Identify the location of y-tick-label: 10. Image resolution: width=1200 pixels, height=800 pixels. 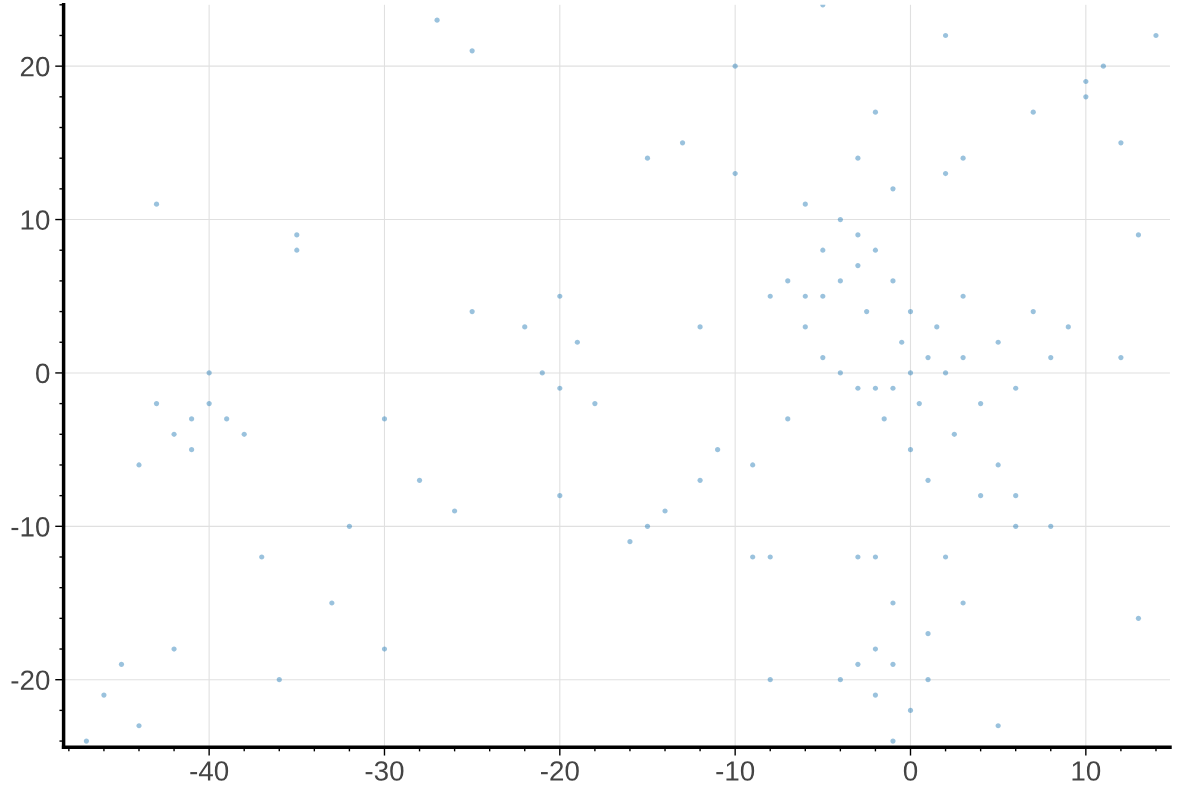
(35, 220).